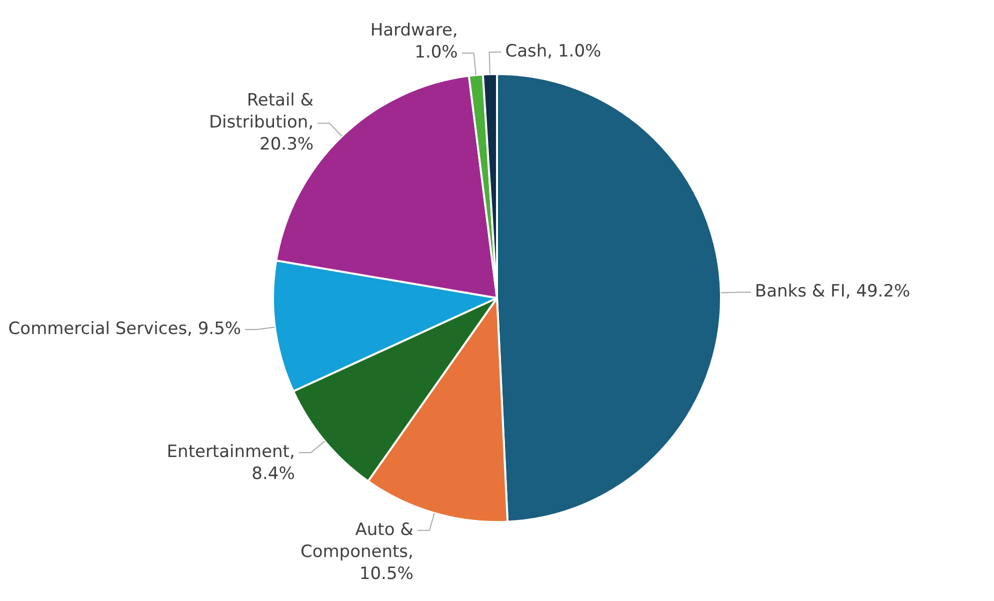  Describe the element at coordinates (261, 122) in the screenshot. I see `slice-label: Retail & Distribution, 20.3%` at that location.